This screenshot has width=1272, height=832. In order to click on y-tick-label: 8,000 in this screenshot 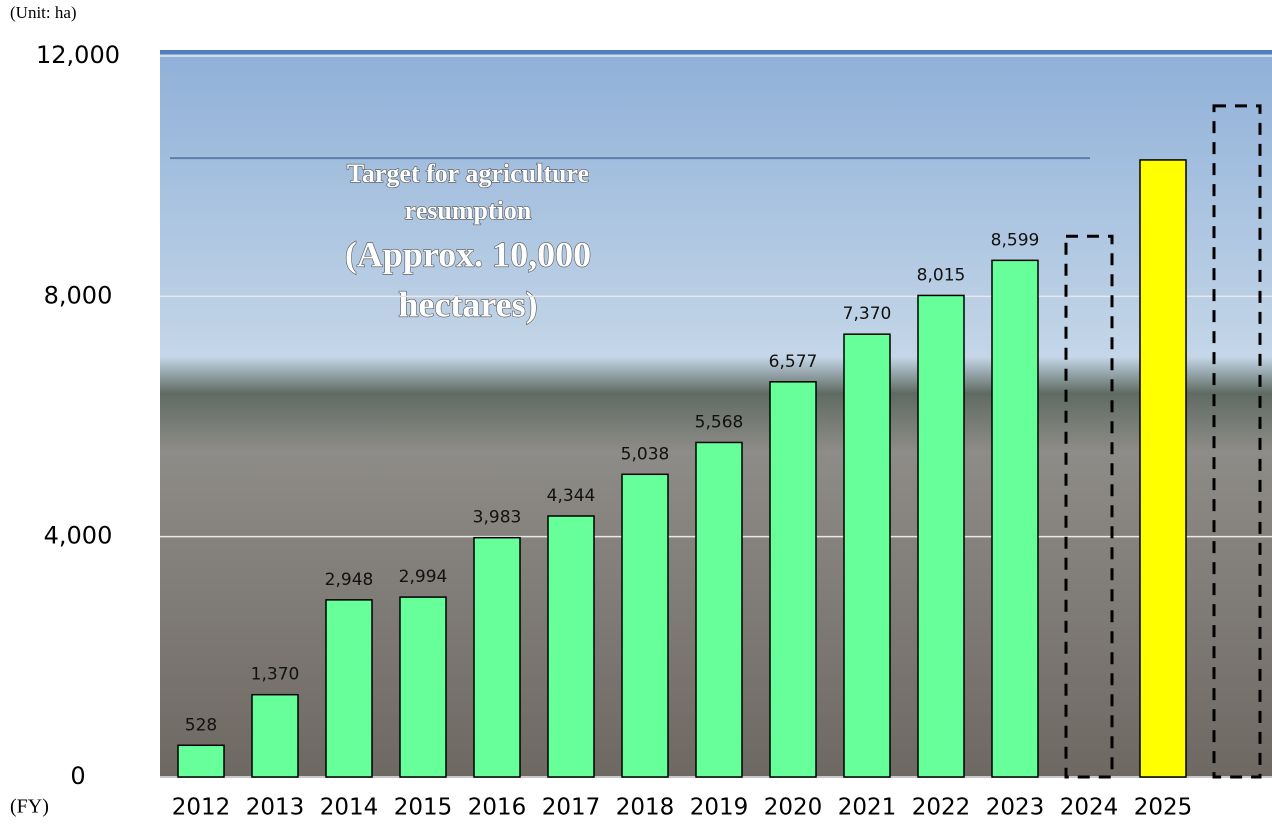, I will do `click(78, 295)`.